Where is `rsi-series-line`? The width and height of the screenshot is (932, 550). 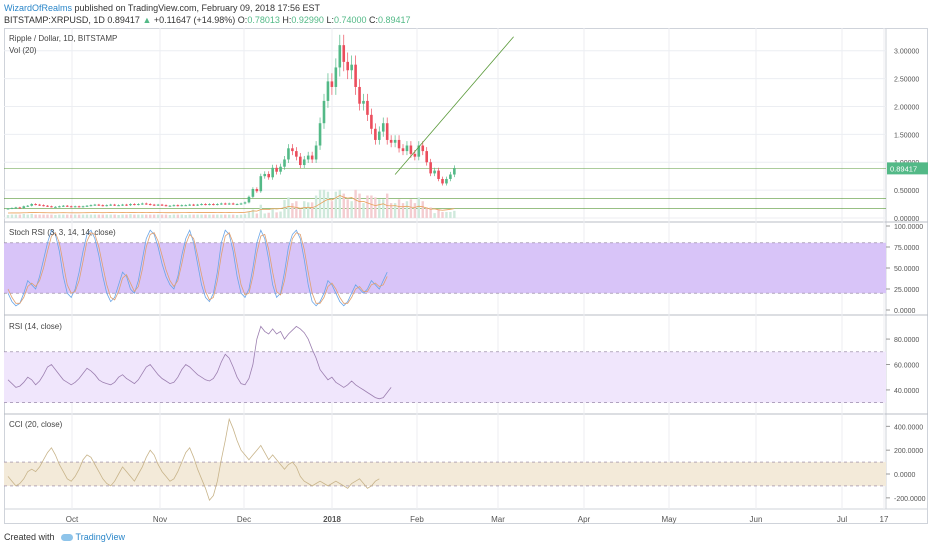
rsi-series-line is located at coordinates (199, 362).